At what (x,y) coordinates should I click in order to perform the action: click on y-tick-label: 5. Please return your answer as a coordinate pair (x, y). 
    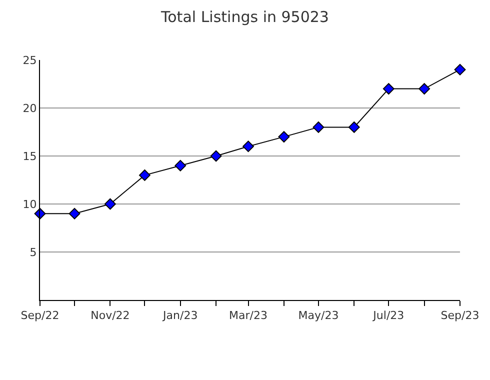
    Looking at the image, I should click on (33, 252).